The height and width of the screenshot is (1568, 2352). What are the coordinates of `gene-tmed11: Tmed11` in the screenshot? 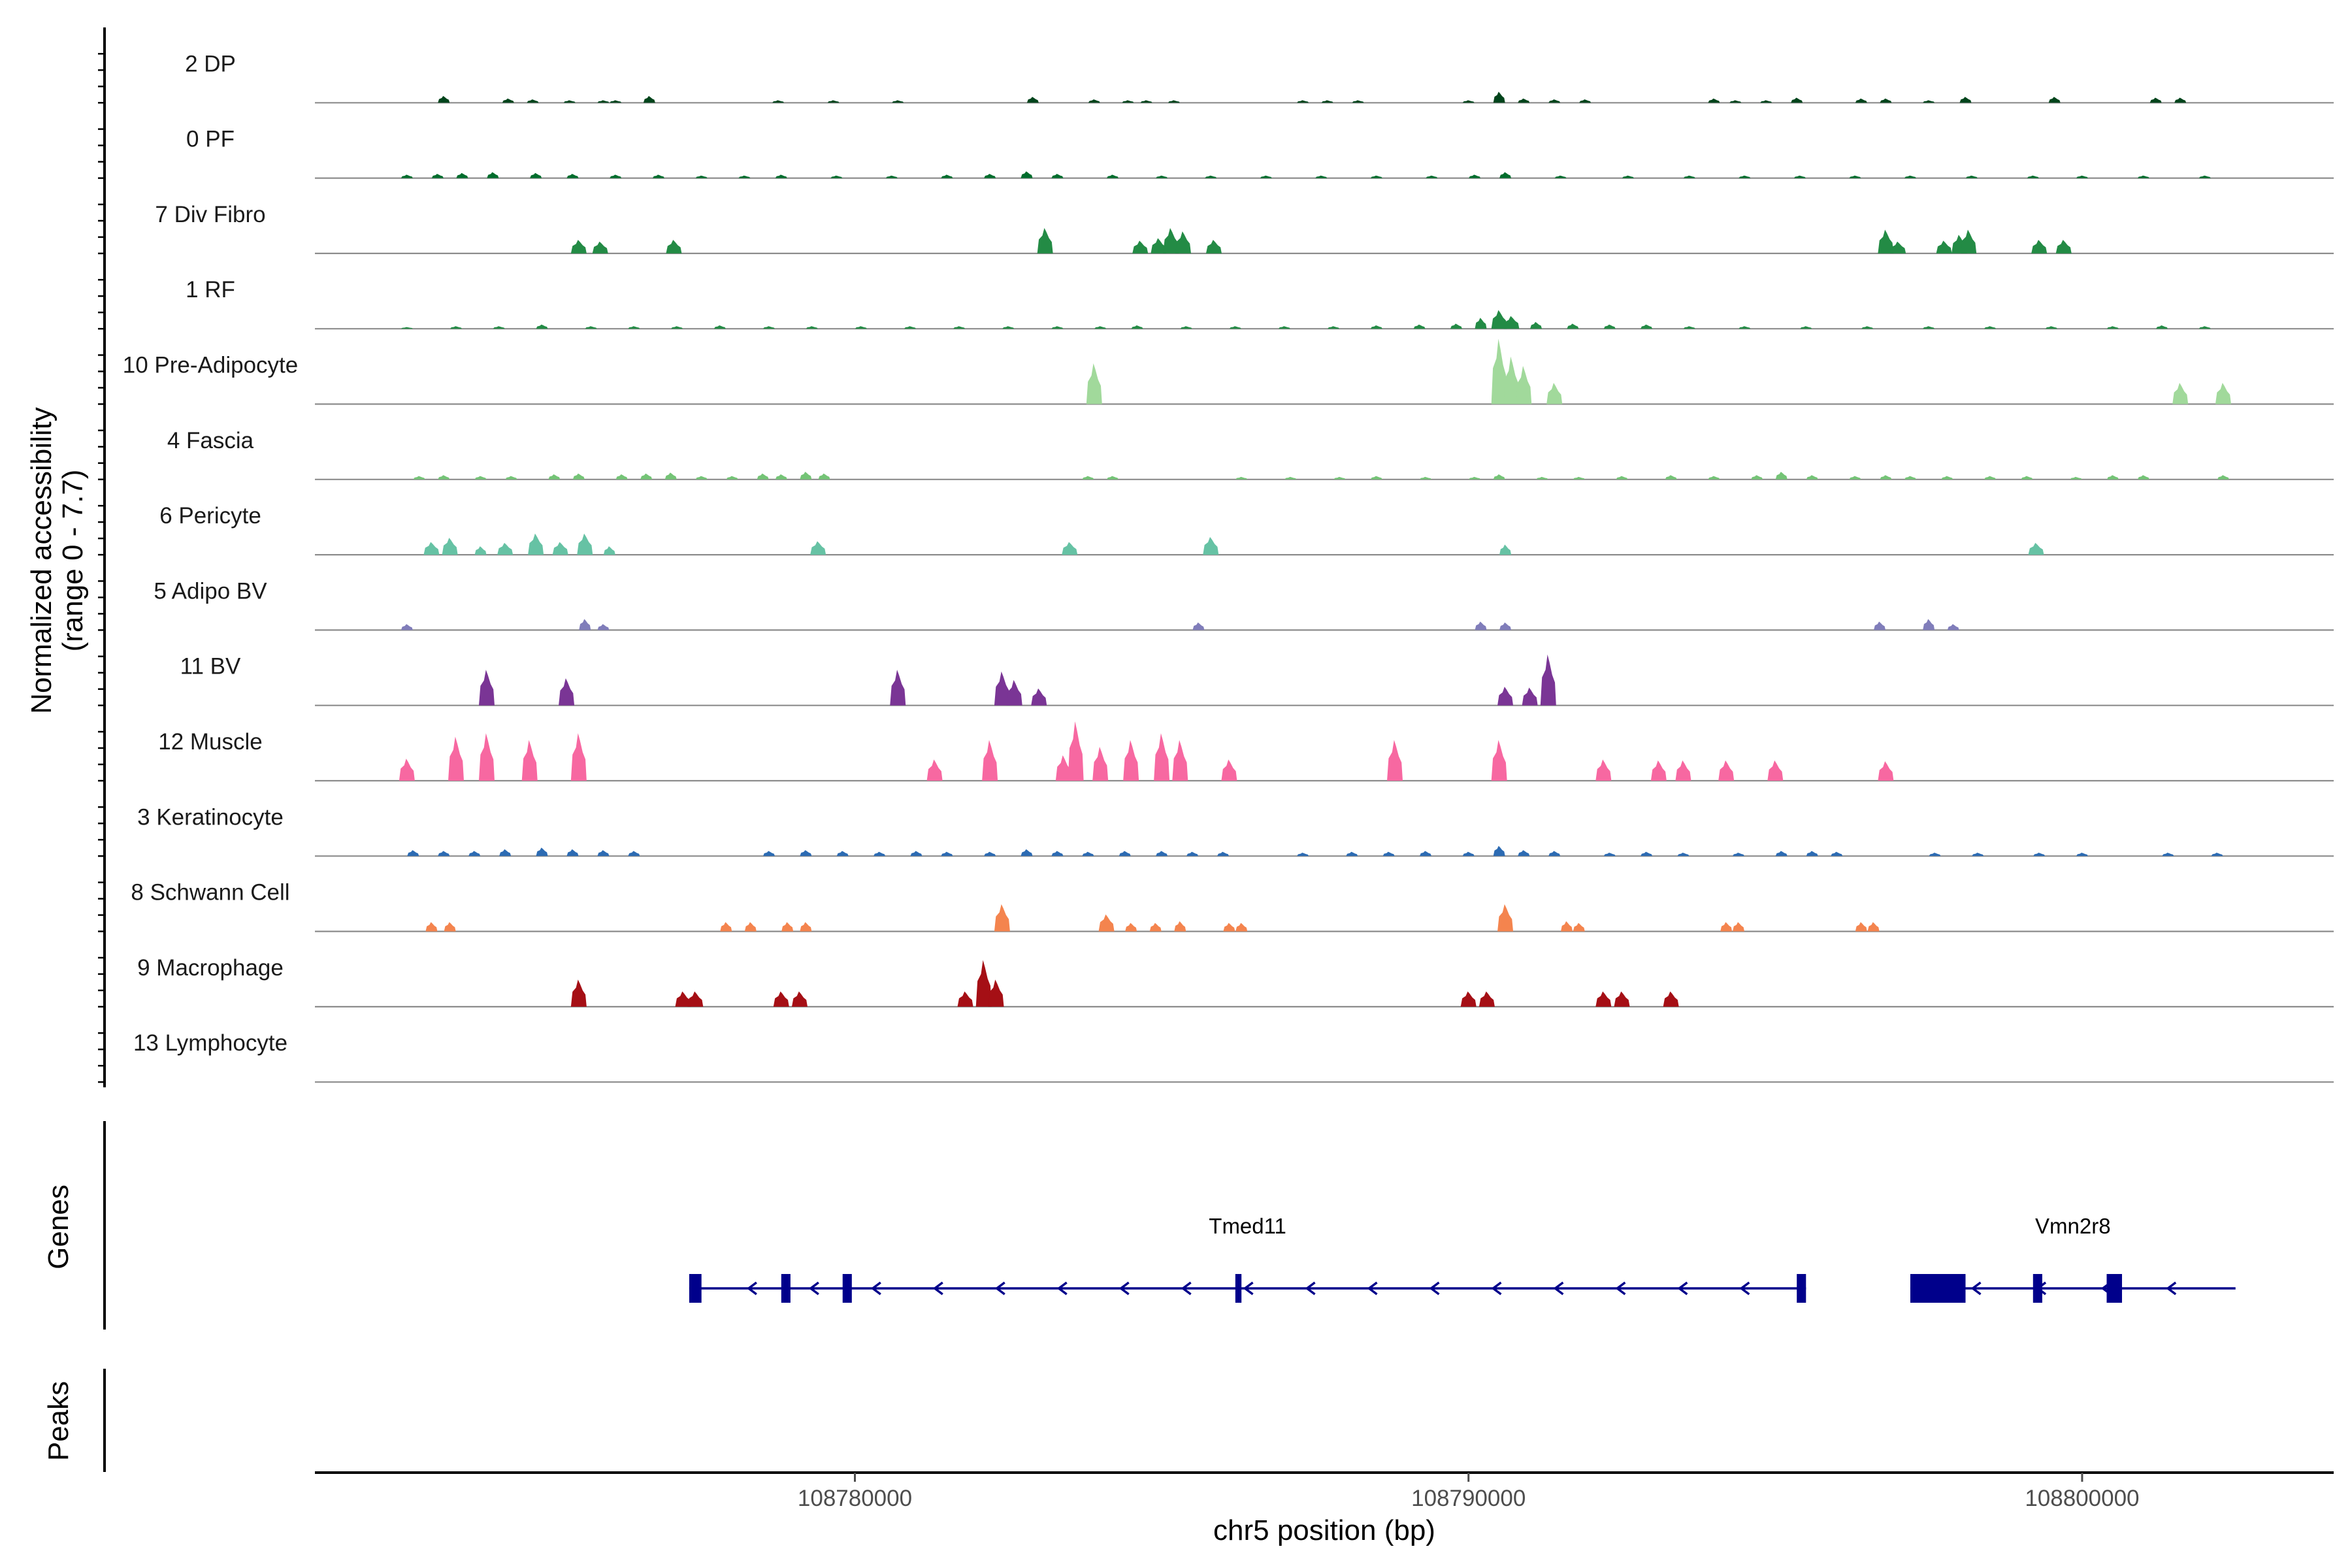 It's located at (1247, 1258).